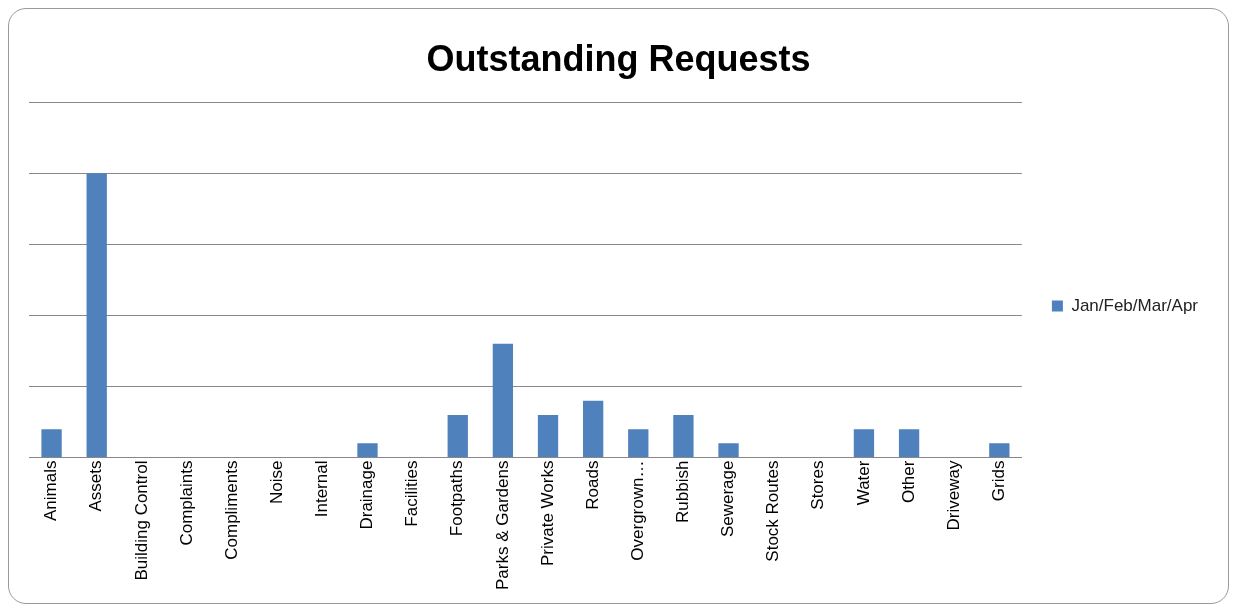  What do you see at coordinates (683, 491) in the screenshot?
I see `x-tick-label: Rubbish` at bounding box center [683, 491].